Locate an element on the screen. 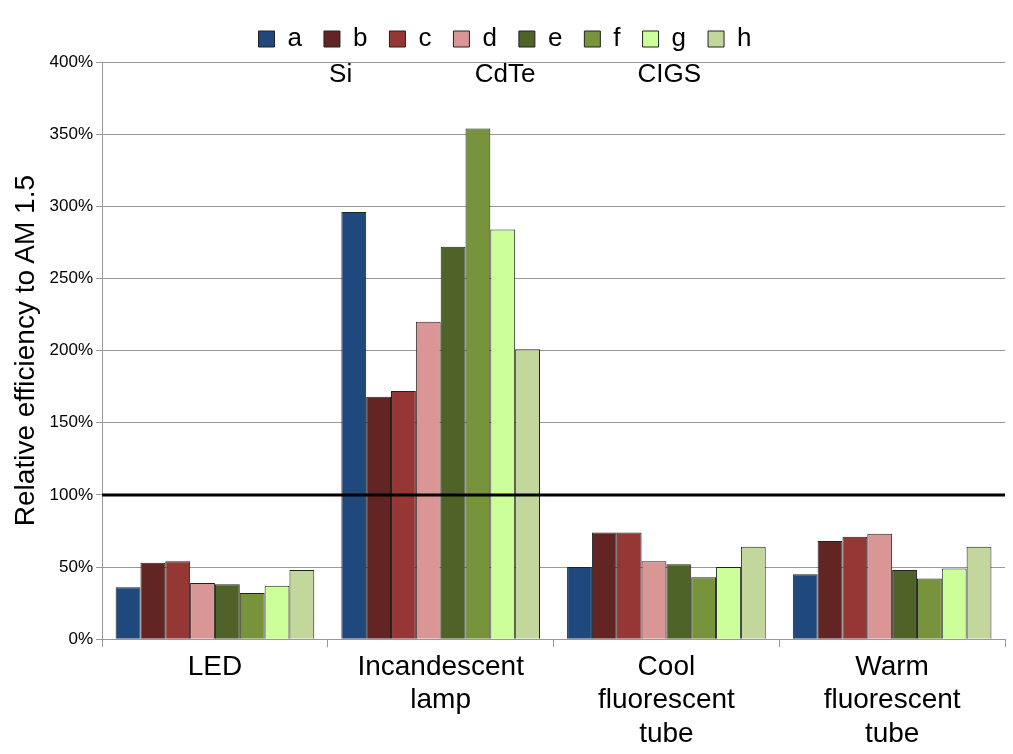 The width and height of the screenshot is (1013, 754). y-tick-label: 250% is located at coordinates (71, 278).